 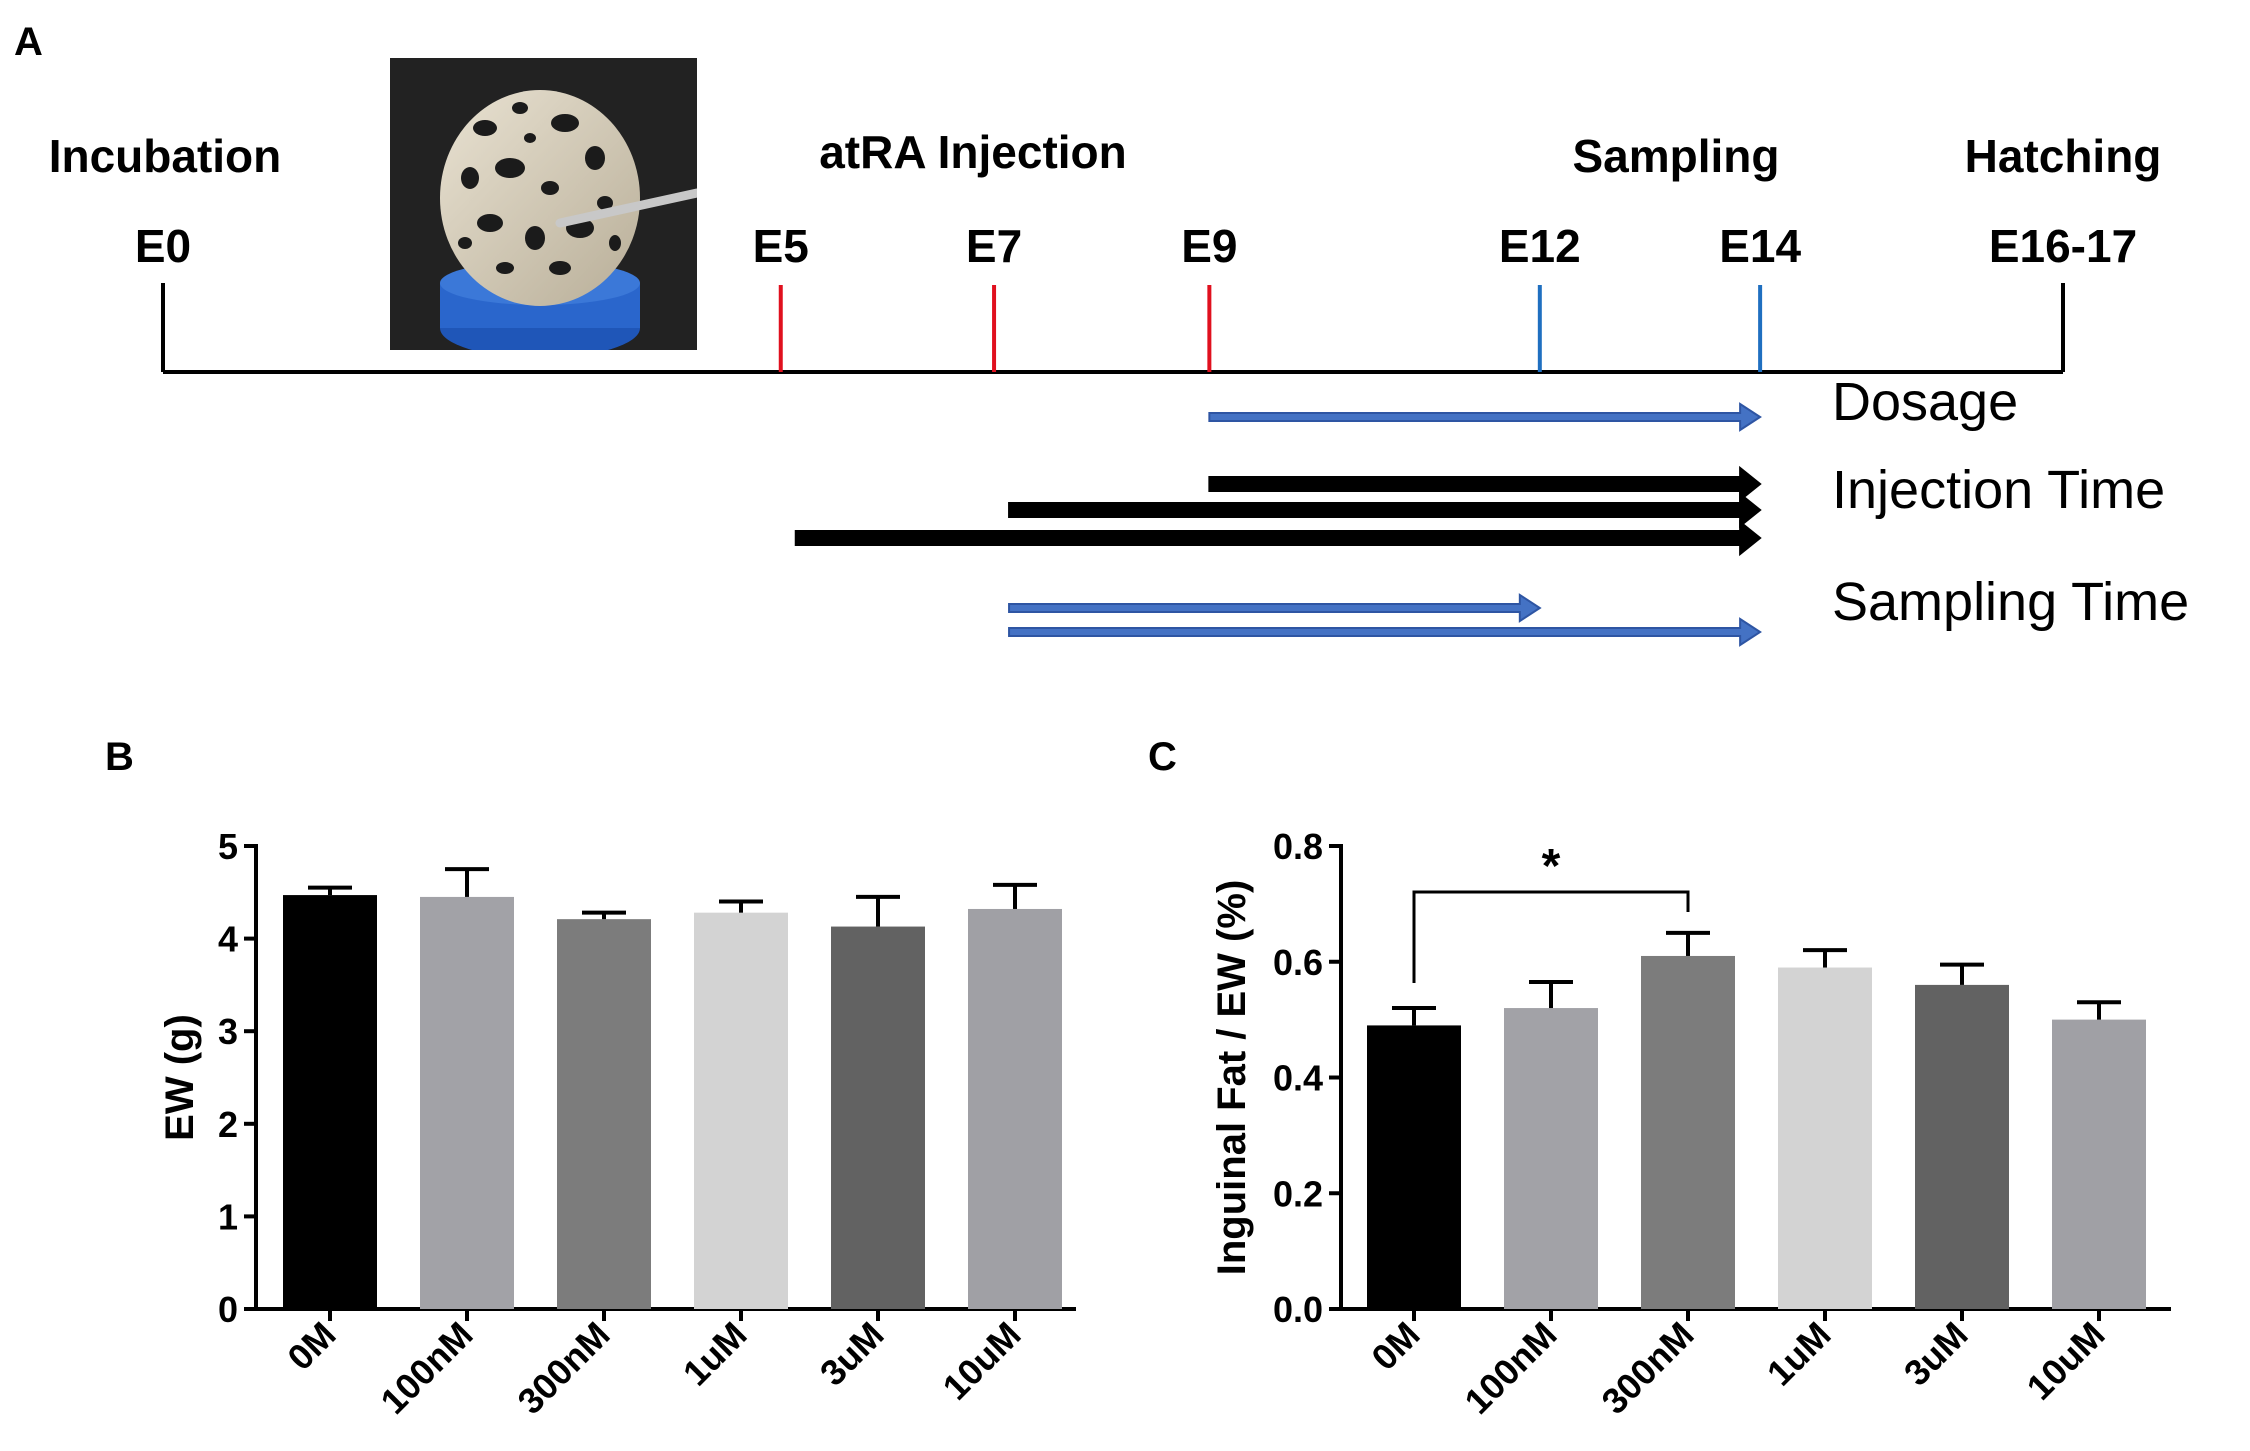 I want to click on y-tick-label: 1, so click(x=228, y=1216).